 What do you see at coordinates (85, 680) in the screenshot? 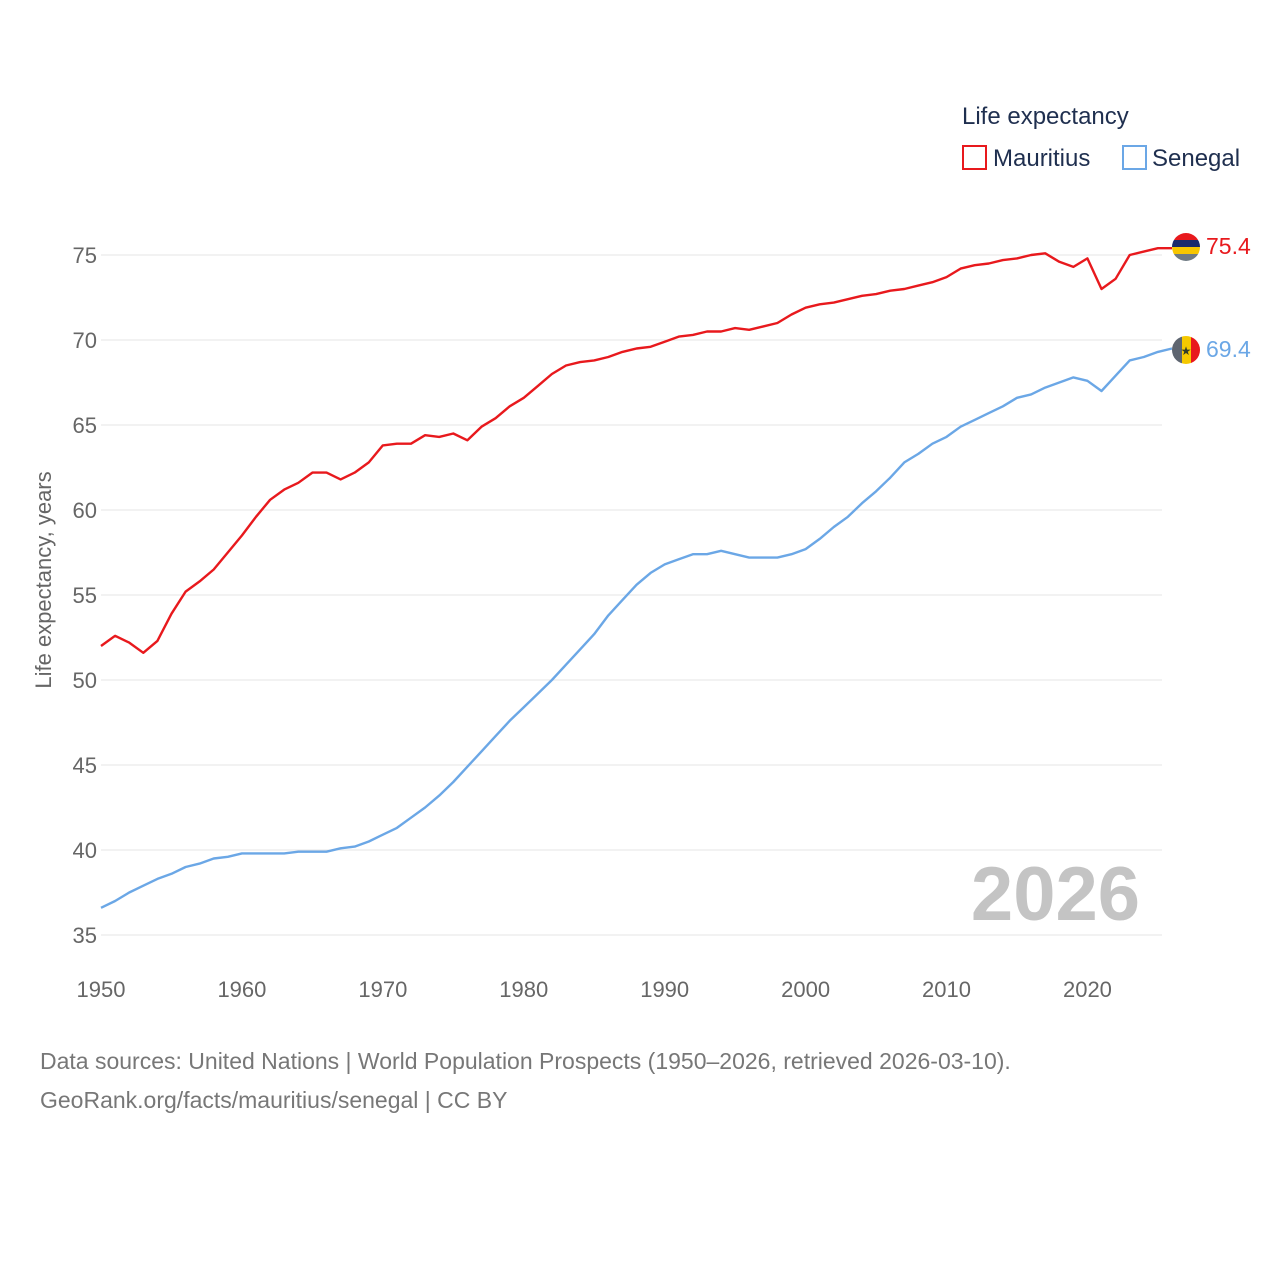
I see `y-tick-label: 50` at bounding box center [85, 680].